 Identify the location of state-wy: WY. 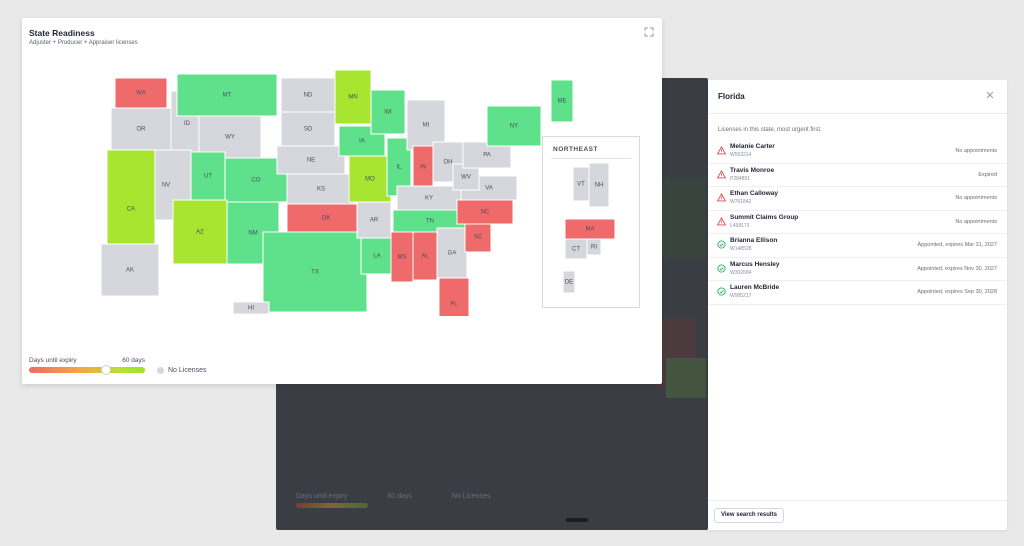
(230, 137).